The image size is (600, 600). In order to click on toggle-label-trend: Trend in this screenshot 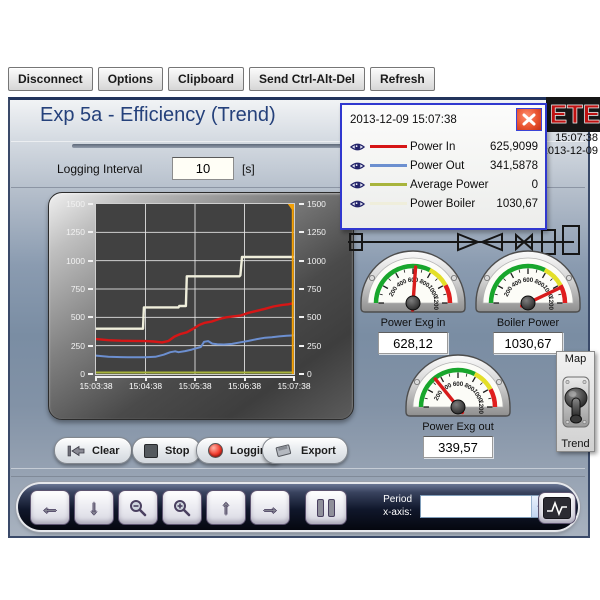, I will do `click(575, 444)`.